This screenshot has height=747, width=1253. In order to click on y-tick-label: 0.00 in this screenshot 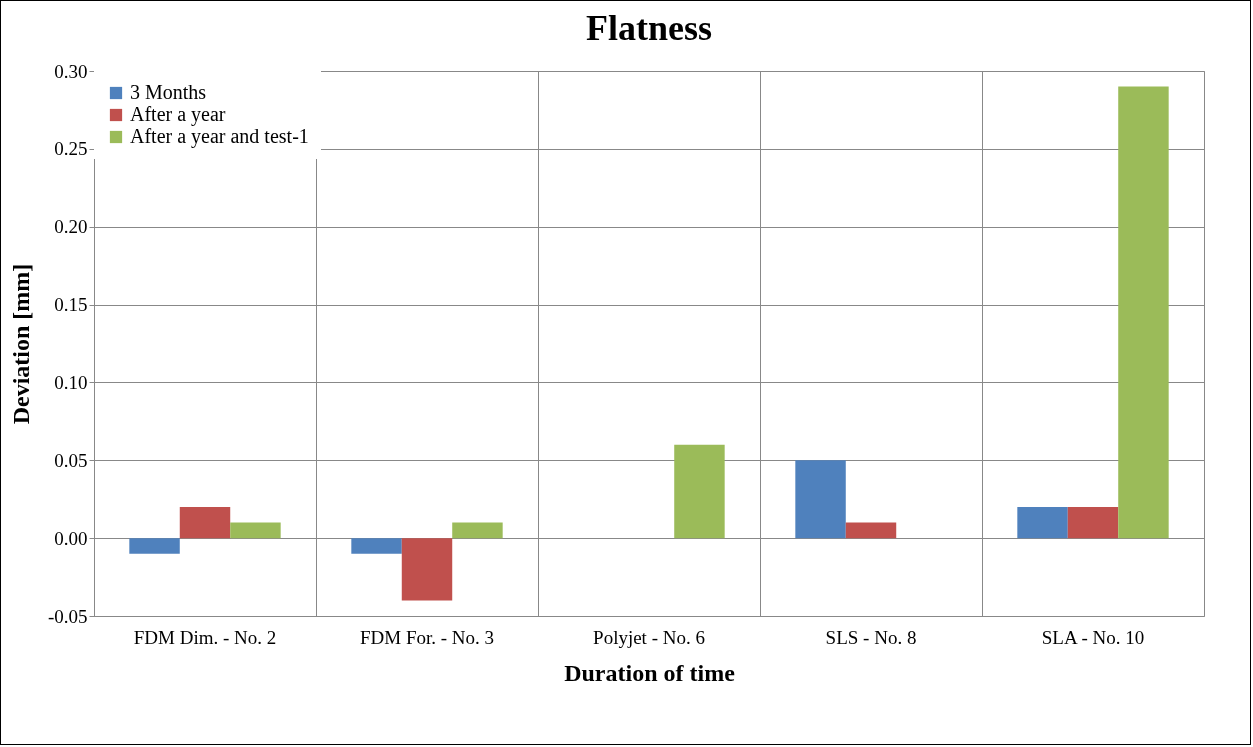, I will do `click(71, 538)`.